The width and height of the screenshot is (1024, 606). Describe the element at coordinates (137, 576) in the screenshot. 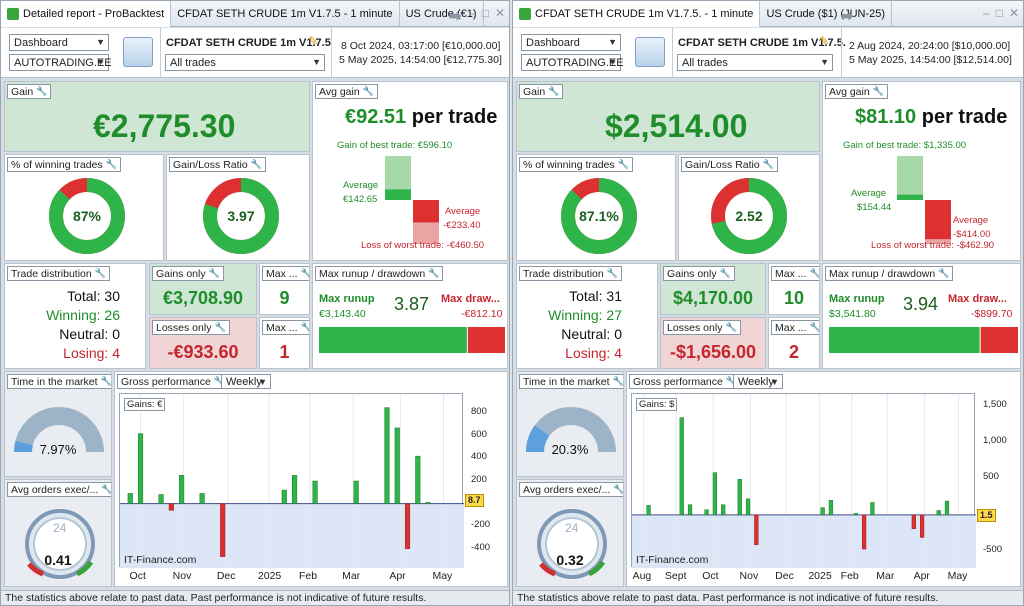

I see `x-tick-0: Oct` at that location.